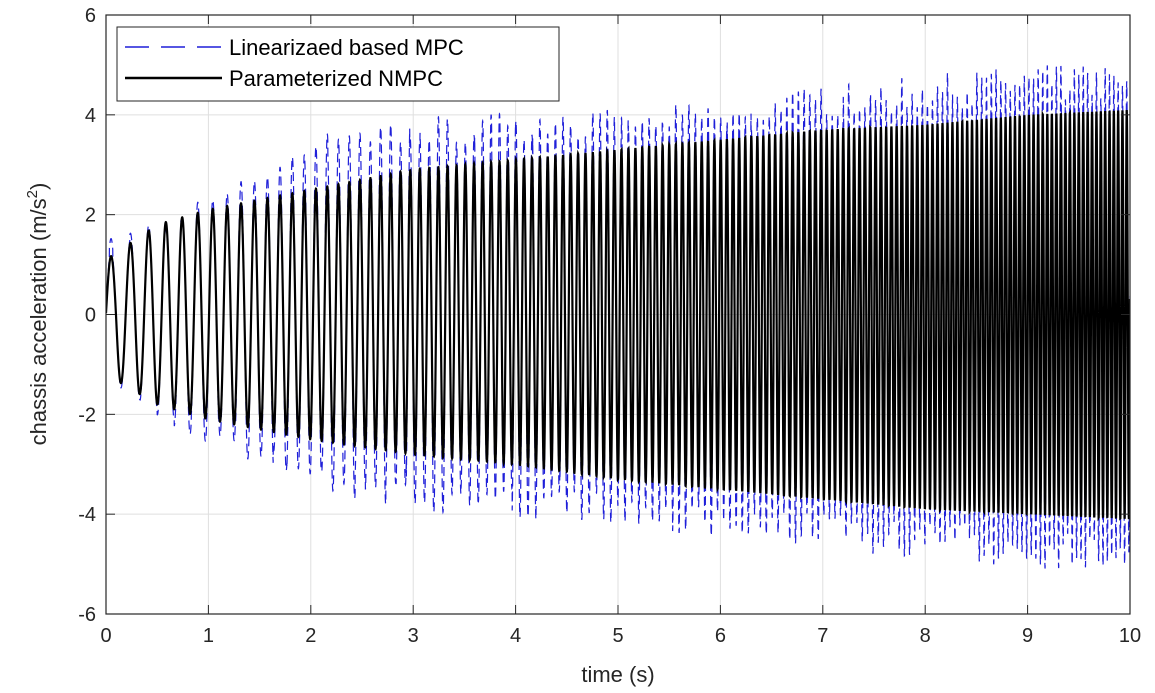 The height and width of the screenshot is (693, 1155). I want to click on x-tick-label: 2, so click(310, 636).